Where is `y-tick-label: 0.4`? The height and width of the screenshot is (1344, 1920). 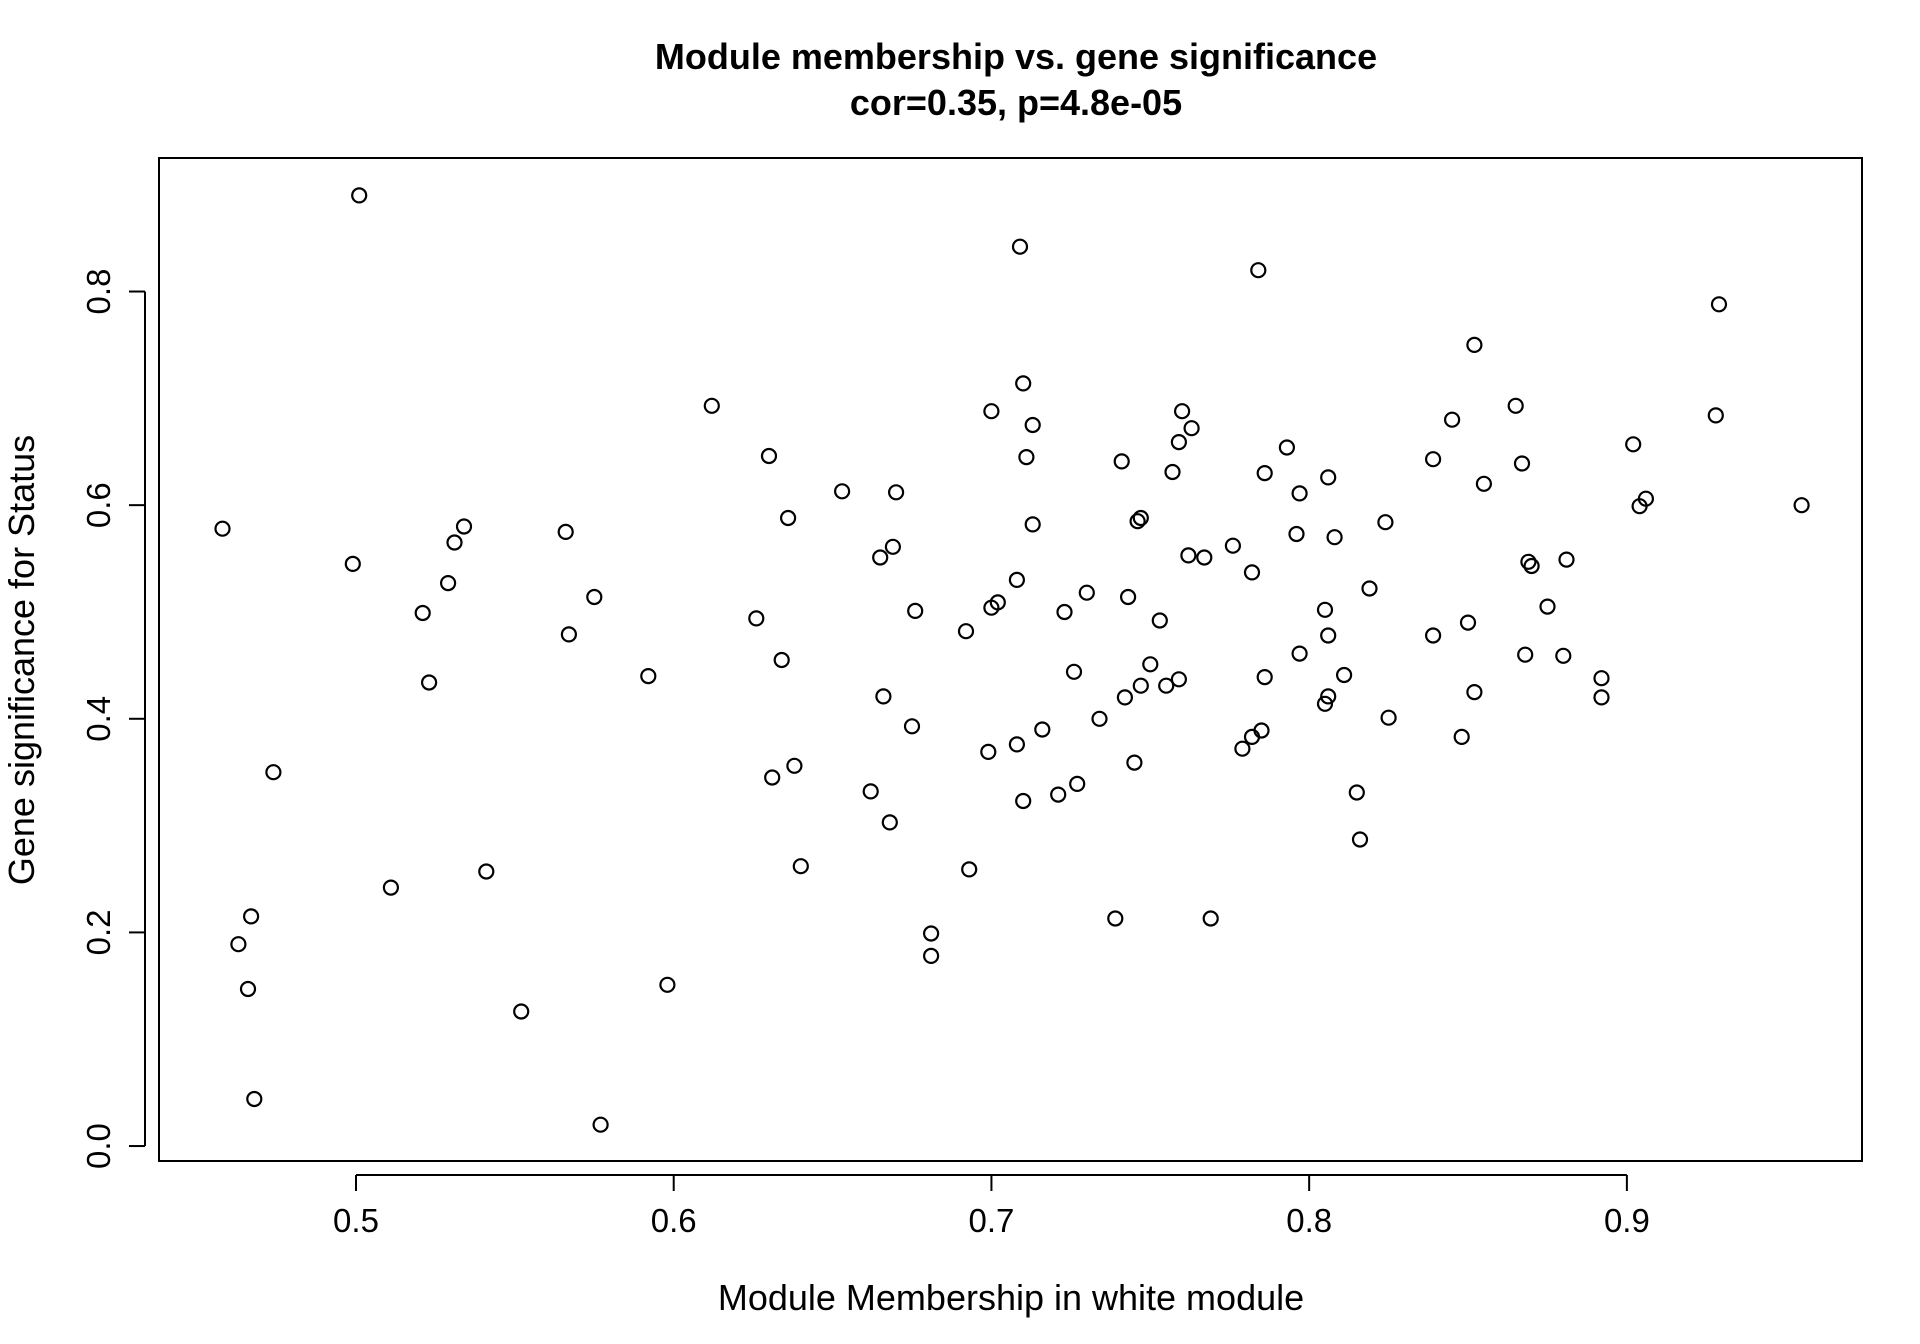
y-tick-label: 0.4 is located at coordinates (98, 719).